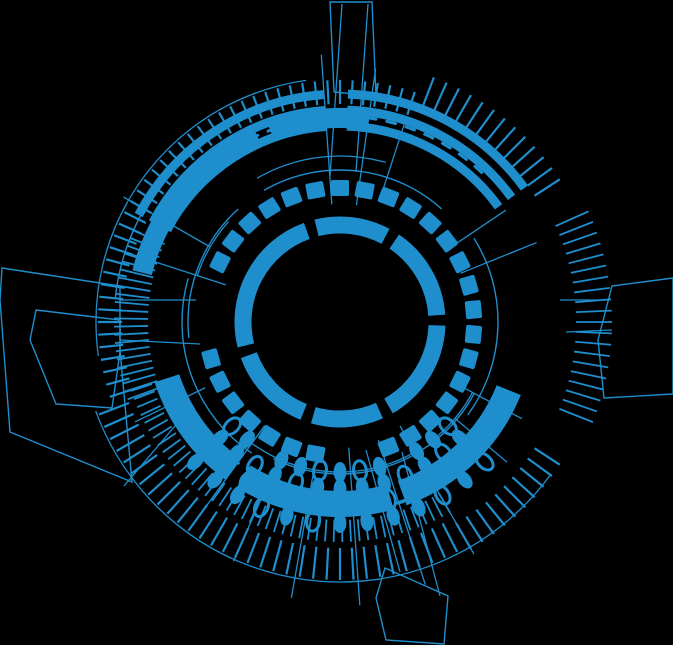 Image resolution: width=673 pixels, height=645 pixels. Describe the element at coordinates (340, 322) in the screenshot. I see `inner-core-ring` at that location.